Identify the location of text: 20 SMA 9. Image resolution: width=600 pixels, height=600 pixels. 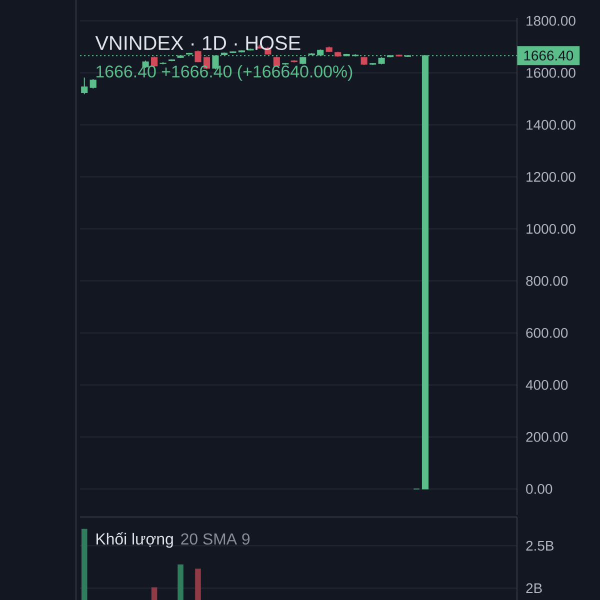
(215, 539).